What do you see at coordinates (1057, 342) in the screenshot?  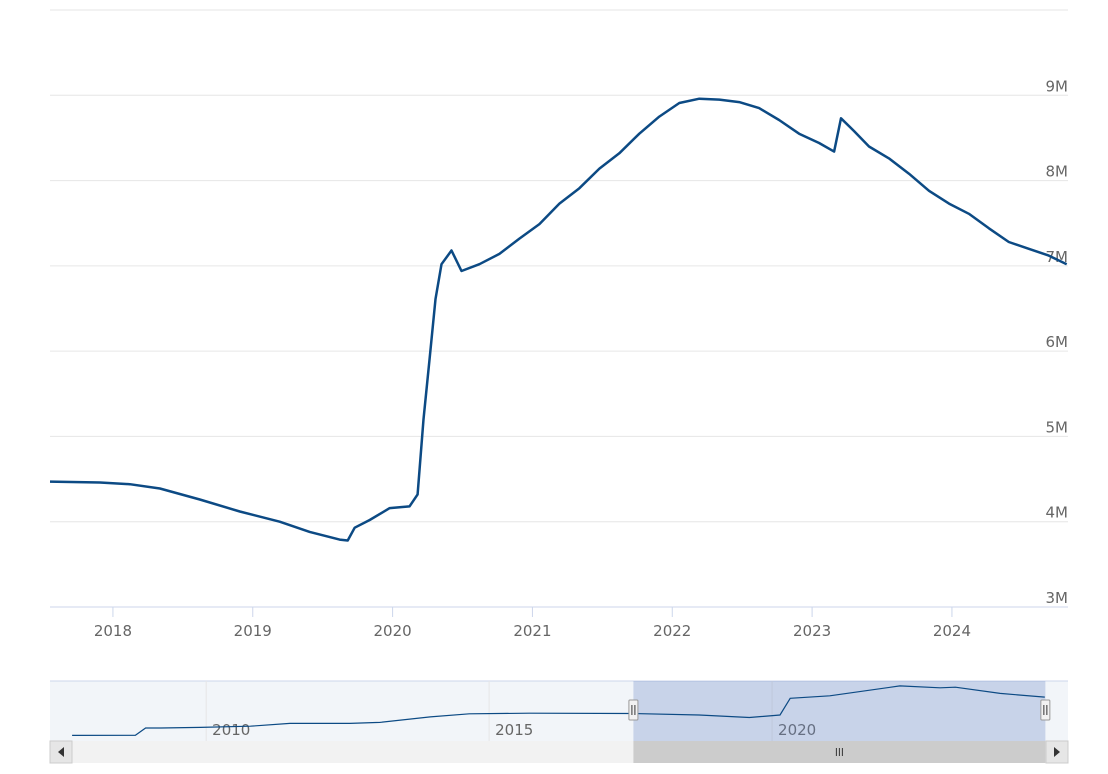 I see `y-tick-label: 6M` at bounding box center [1057, 342].